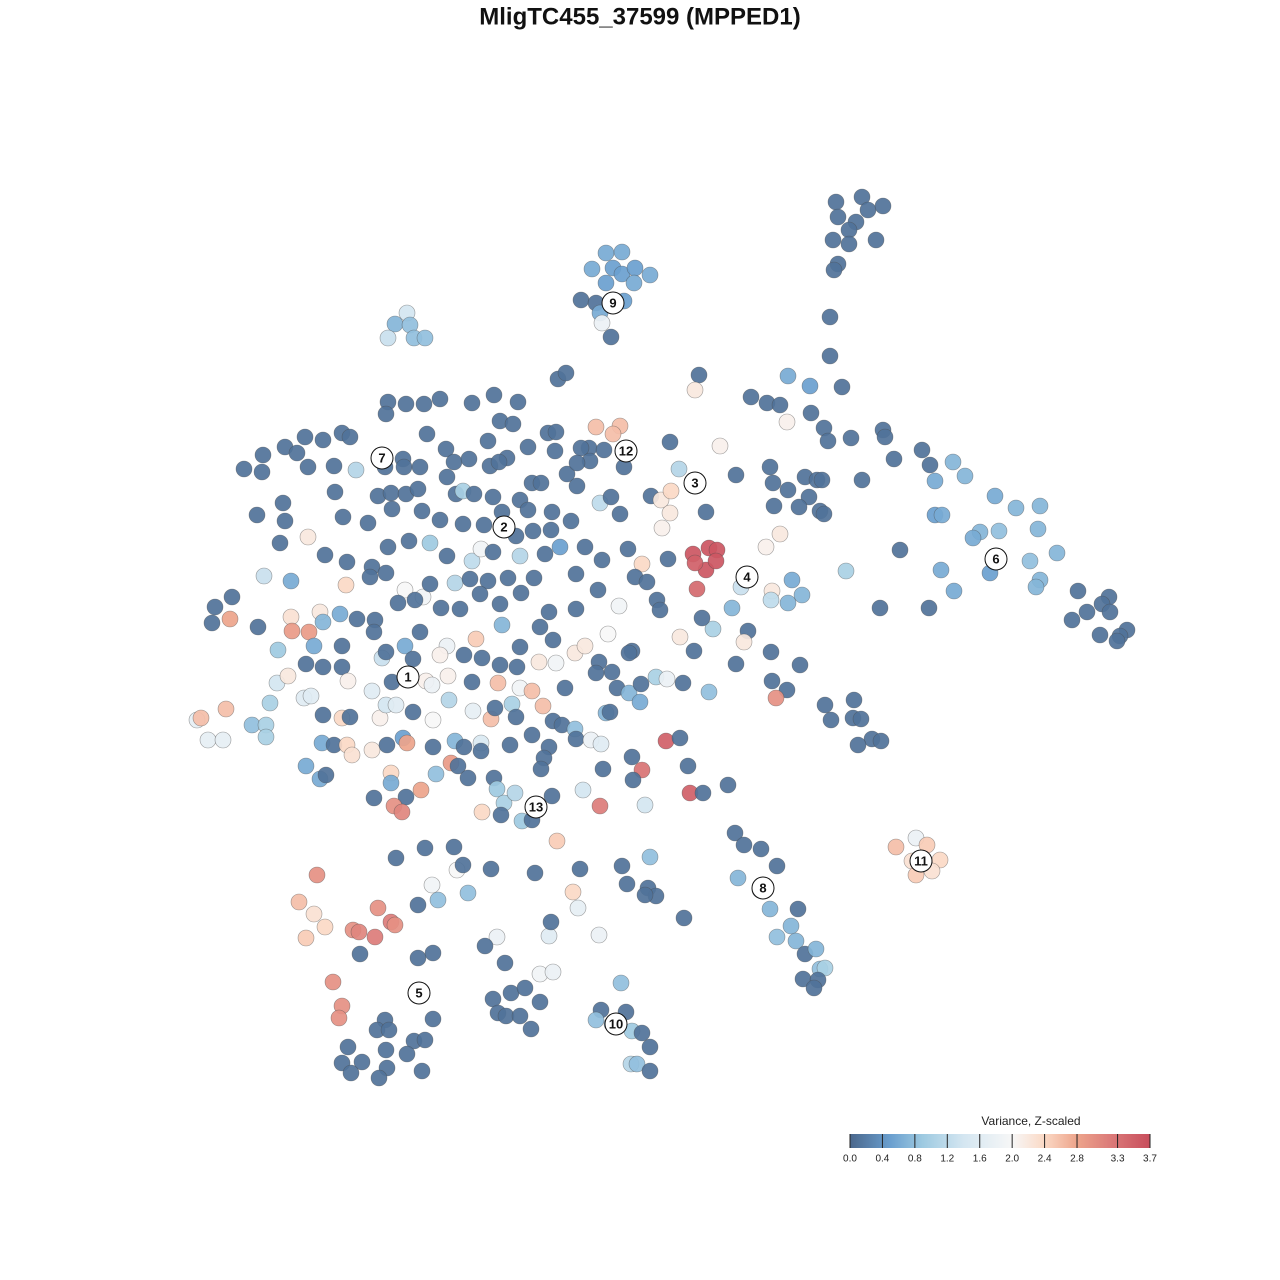 This screenshot has height=1280, width=1280. What do you see at coordinates (747, 576) in the screenshot?
I see `cluster-label: 4` at bounding box center [747, 576].